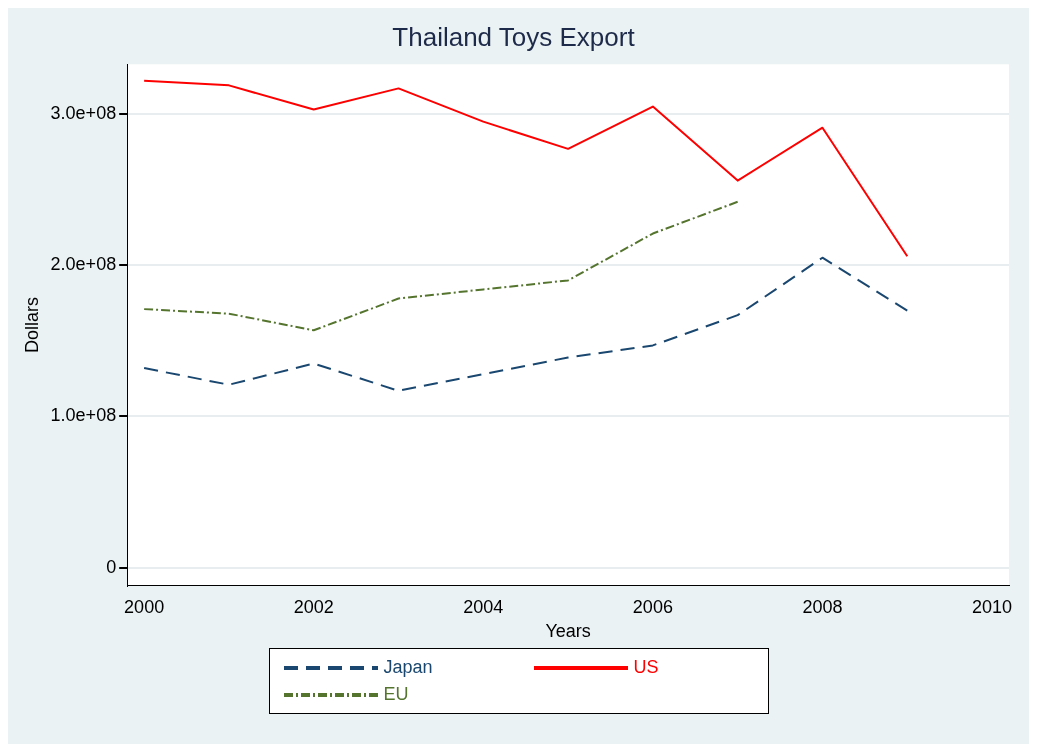 The width and height of the screenshot is (1037, 752). Describe the element at coordinates (568, 631) in the screenshot. I see `x-axis-title: Years` at that location.